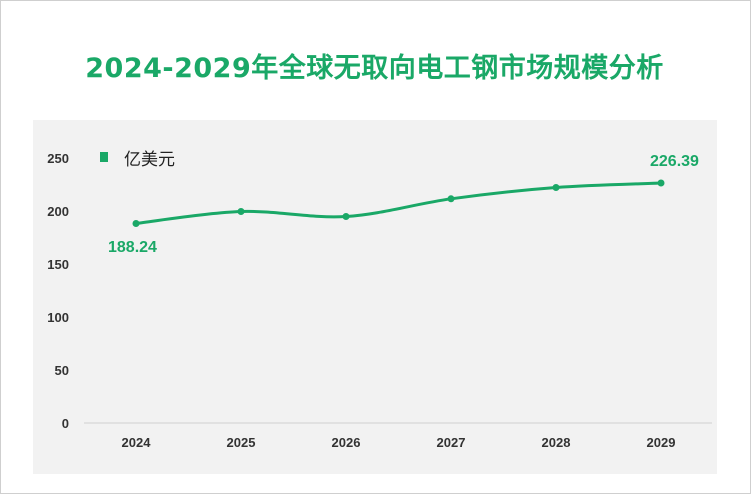 Image resolution: width=751 pixels, height=494 pixels. I want to click on y-tick-label: 250, so click(58, 158).